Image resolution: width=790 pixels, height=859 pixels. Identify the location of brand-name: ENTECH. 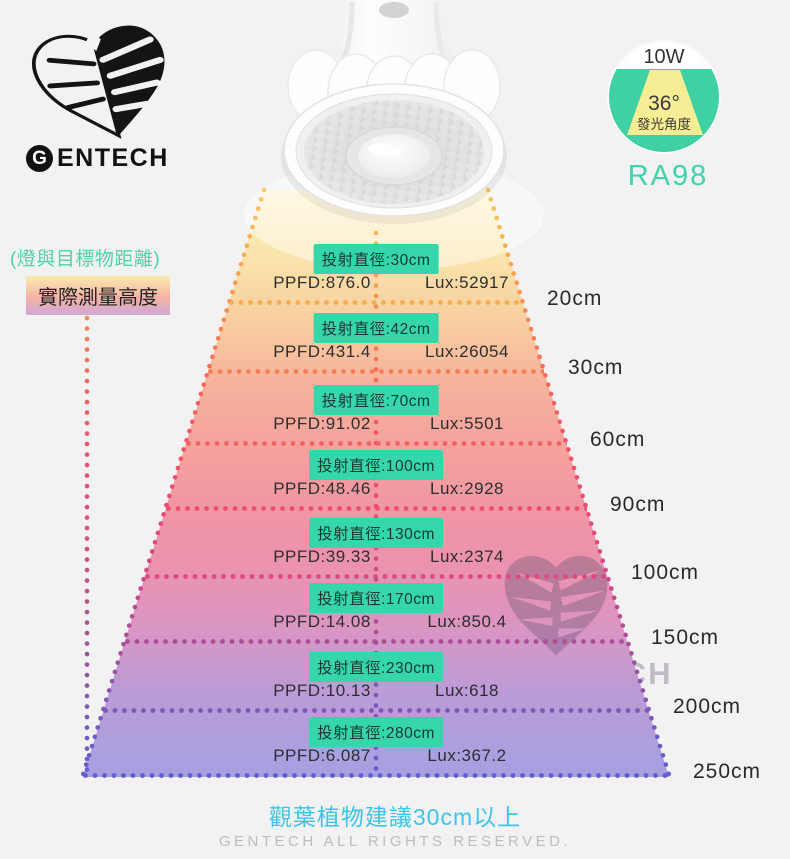
(113, 158).